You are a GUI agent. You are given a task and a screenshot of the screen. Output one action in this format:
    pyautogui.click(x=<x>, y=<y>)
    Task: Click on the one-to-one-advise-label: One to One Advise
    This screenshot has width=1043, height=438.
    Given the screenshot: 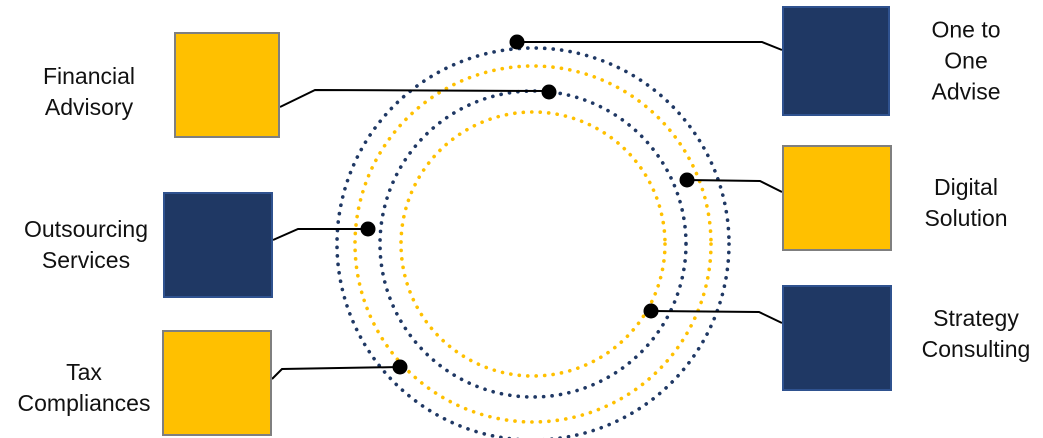 What is the action you would take?
    pyautogui.click(x=965, y=61)
    